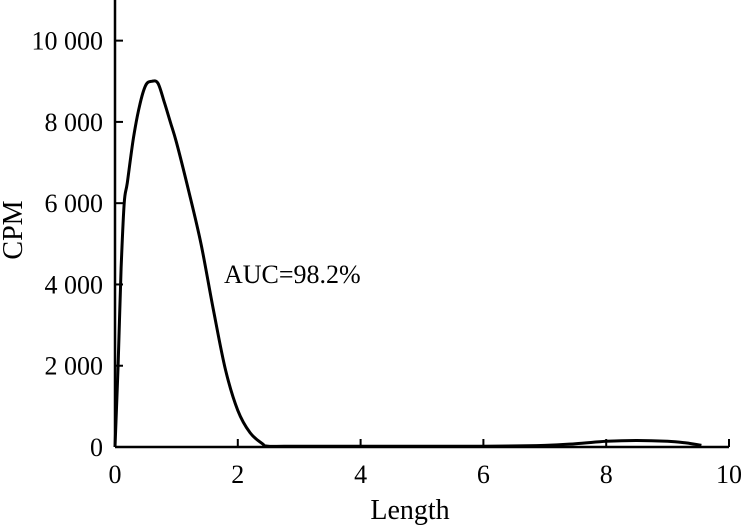  What do you see at coordinates (409, 510) in the screenshot?
I see `x-axis-title: Length` at bounding box center [409, 510].